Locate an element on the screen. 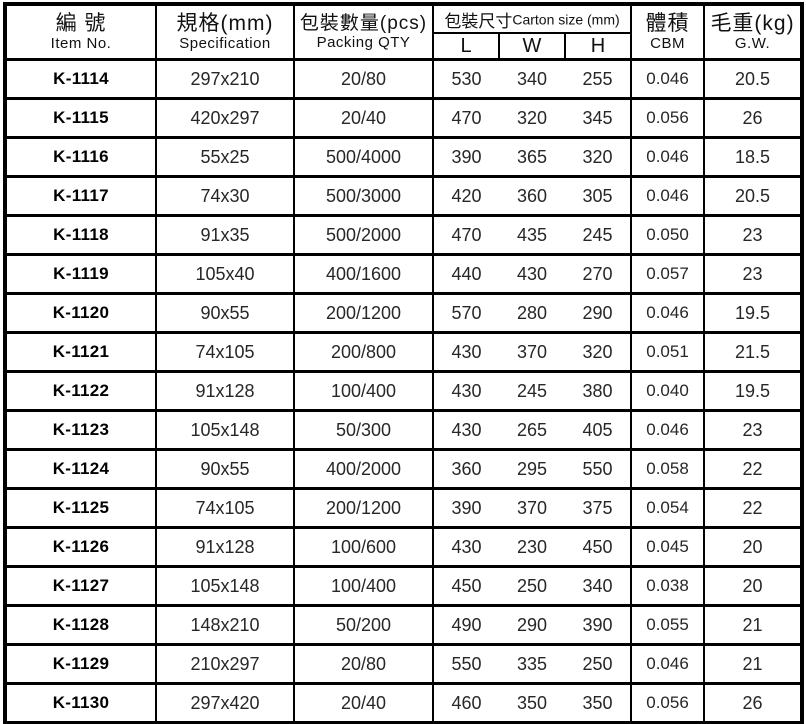  cell-packing-qty: 100/600 is located at coordinates (363, 547).